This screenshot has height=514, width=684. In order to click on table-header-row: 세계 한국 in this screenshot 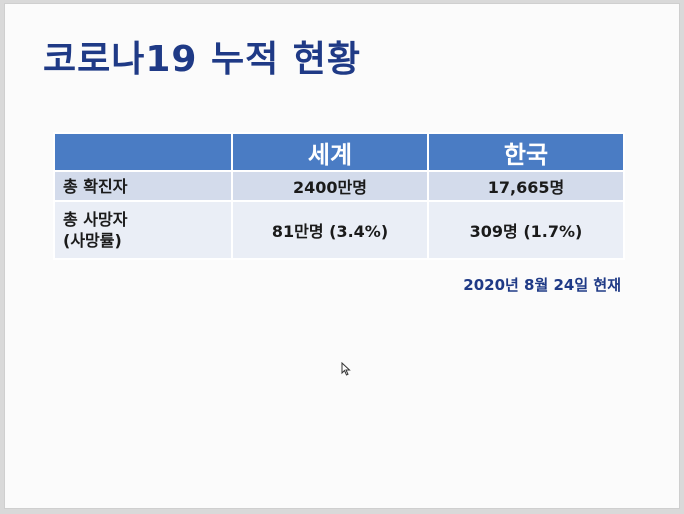, I will do `click(339, 152)`.